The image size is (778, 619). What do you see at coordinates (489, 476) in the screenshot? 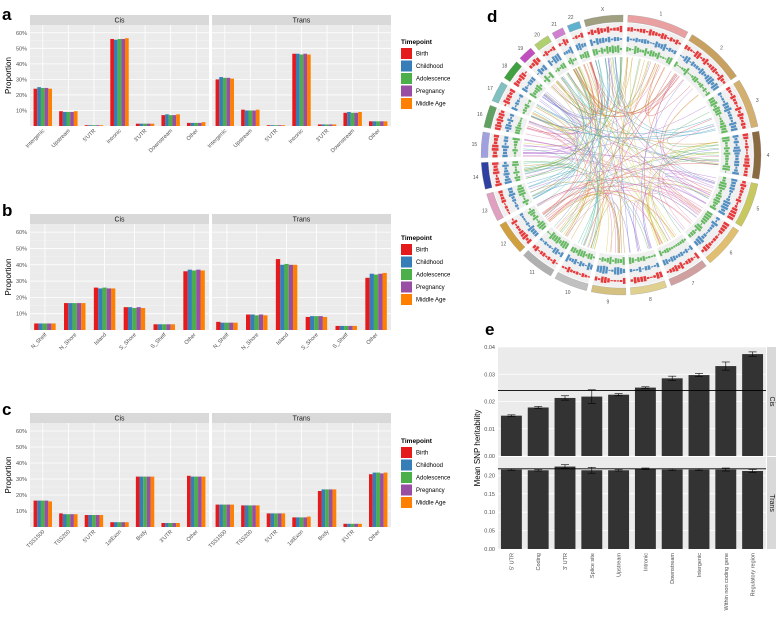
I see `y-tick-label: 0.20` at bounding box center [489, 476].